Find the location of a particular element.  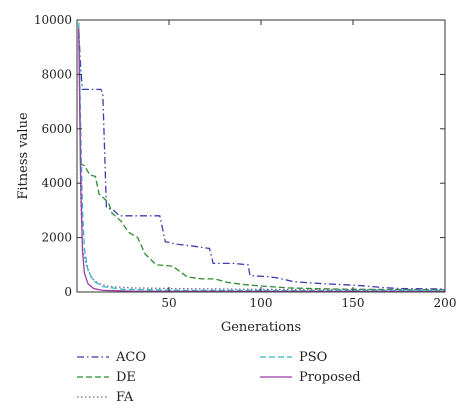

y-tick-label: 0 is located at coordinates (68, 292).